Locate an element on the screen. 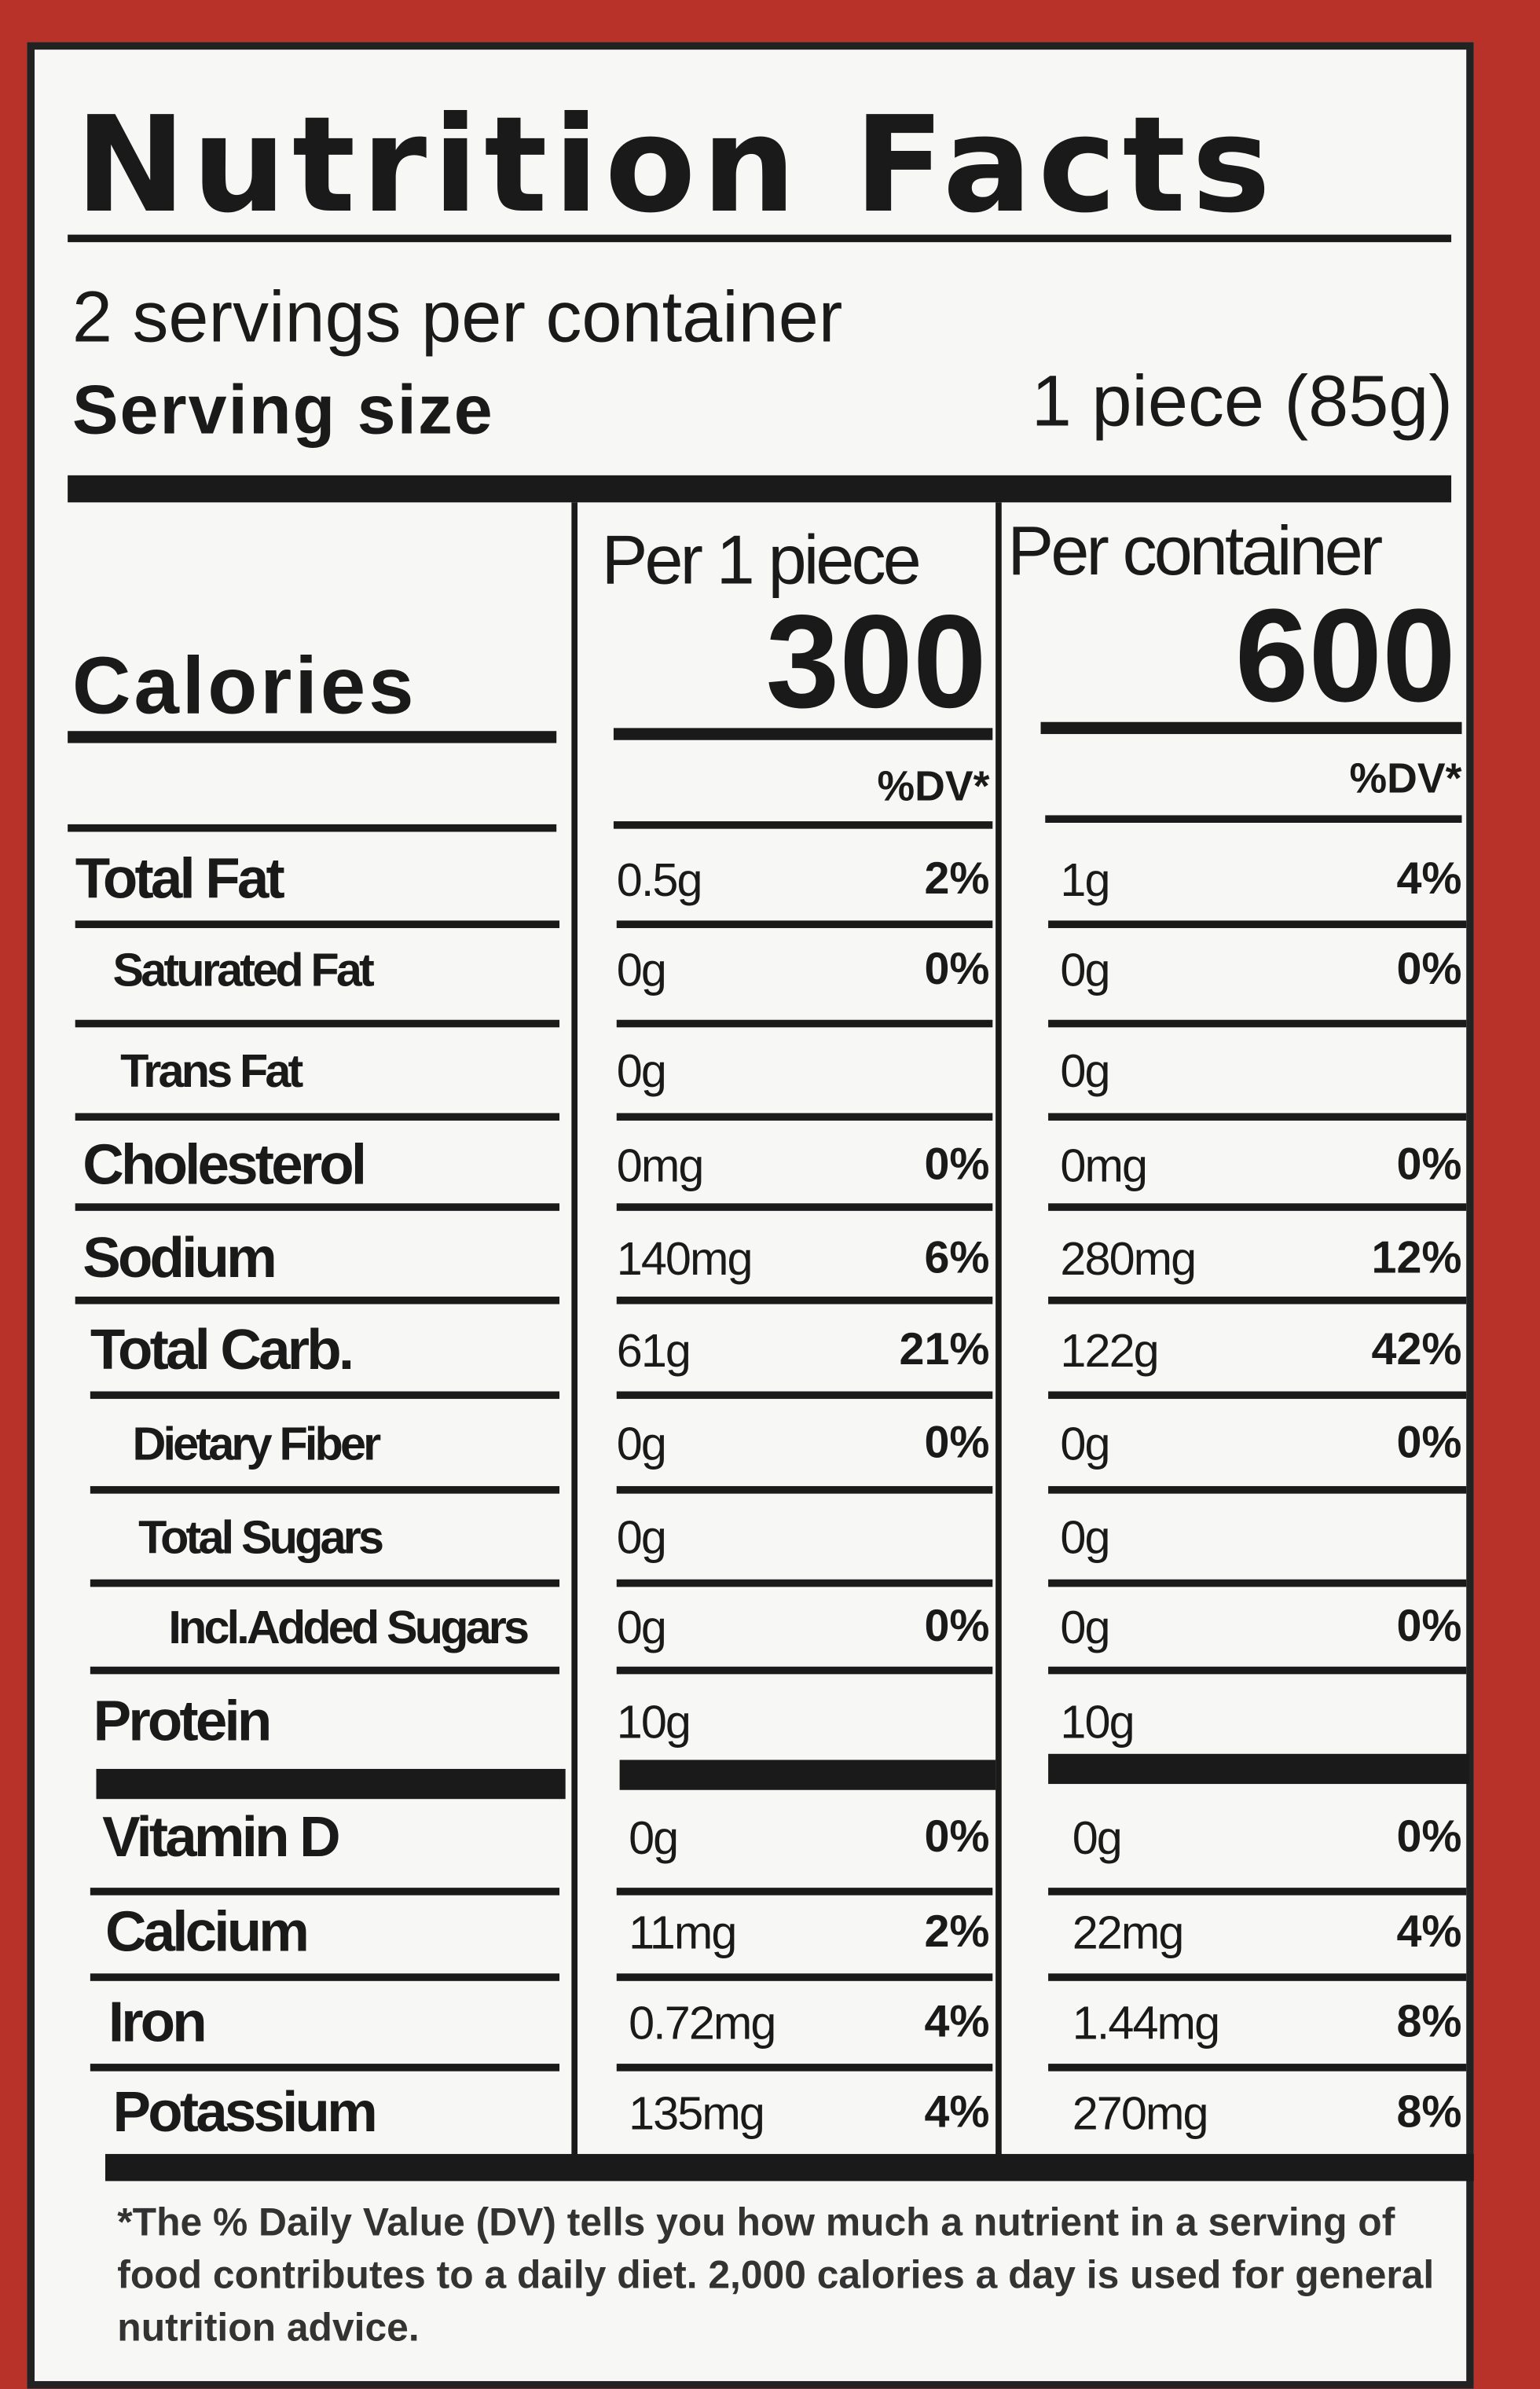  nutrient-name: Cholesterol is located at coordinates (224, 1166).